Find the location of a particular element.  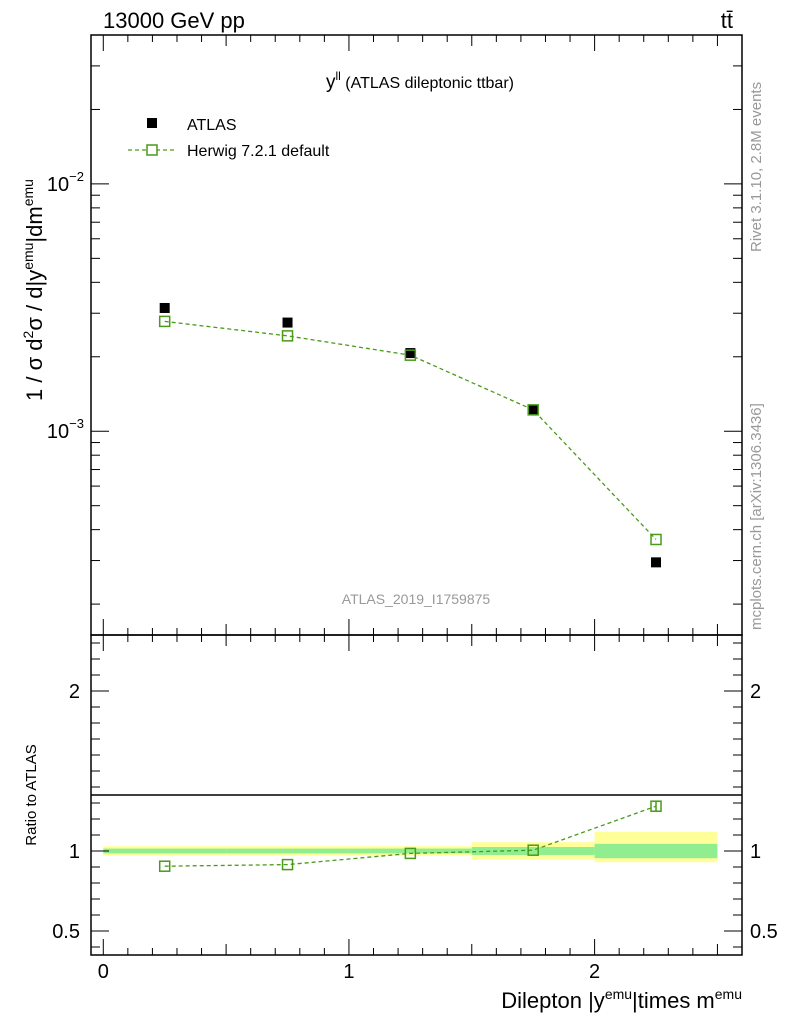

ratio-uncertainty-bands is located at coordinates (410, 847).